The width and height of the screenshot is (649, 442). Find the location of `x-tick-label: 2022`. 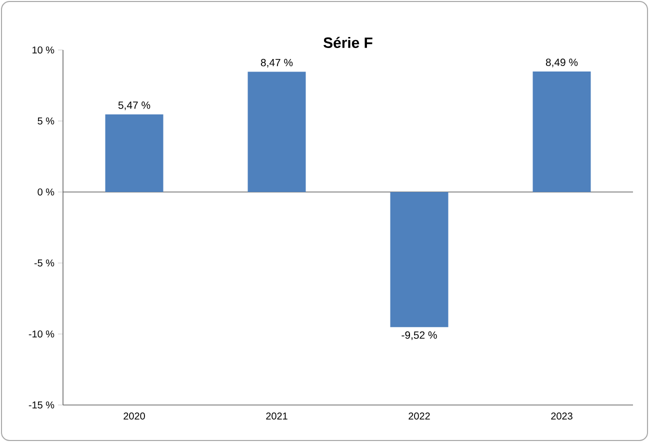

x-tick-label: 2022 is located at coordinates (419, 416).